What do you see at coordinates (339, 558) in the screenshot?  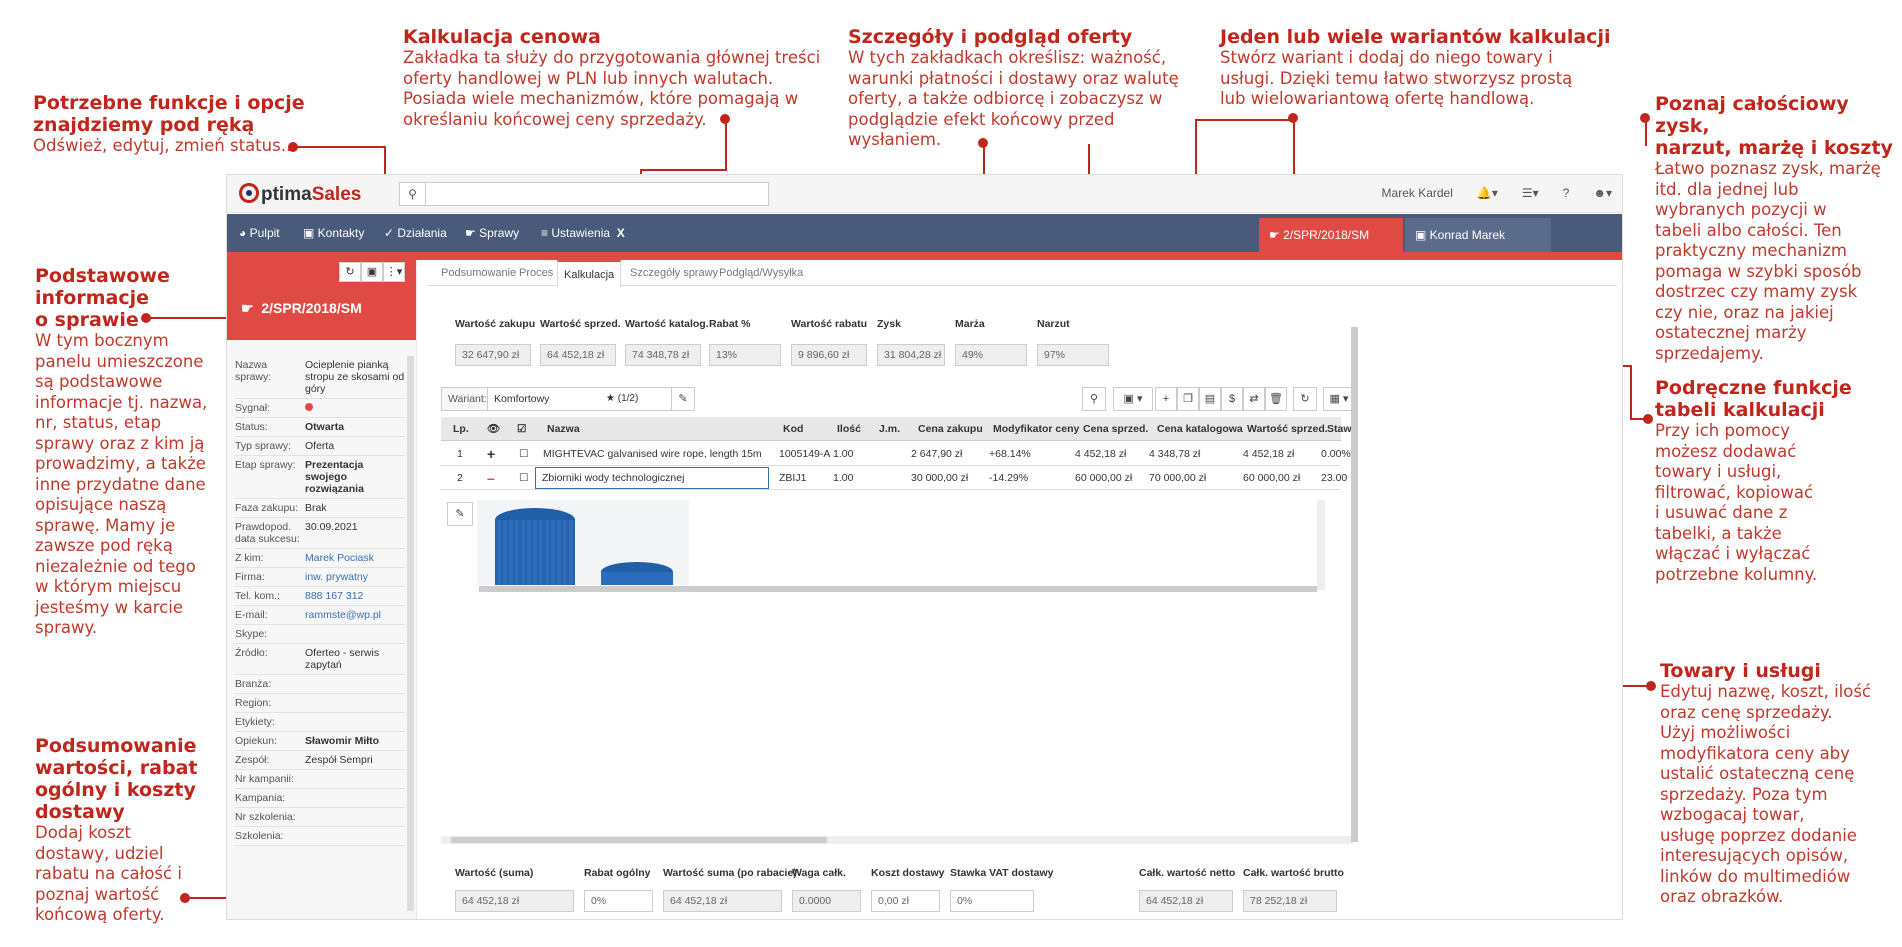 I see `case-info-value: Marek Pociask` at bounding box center [339, 558].